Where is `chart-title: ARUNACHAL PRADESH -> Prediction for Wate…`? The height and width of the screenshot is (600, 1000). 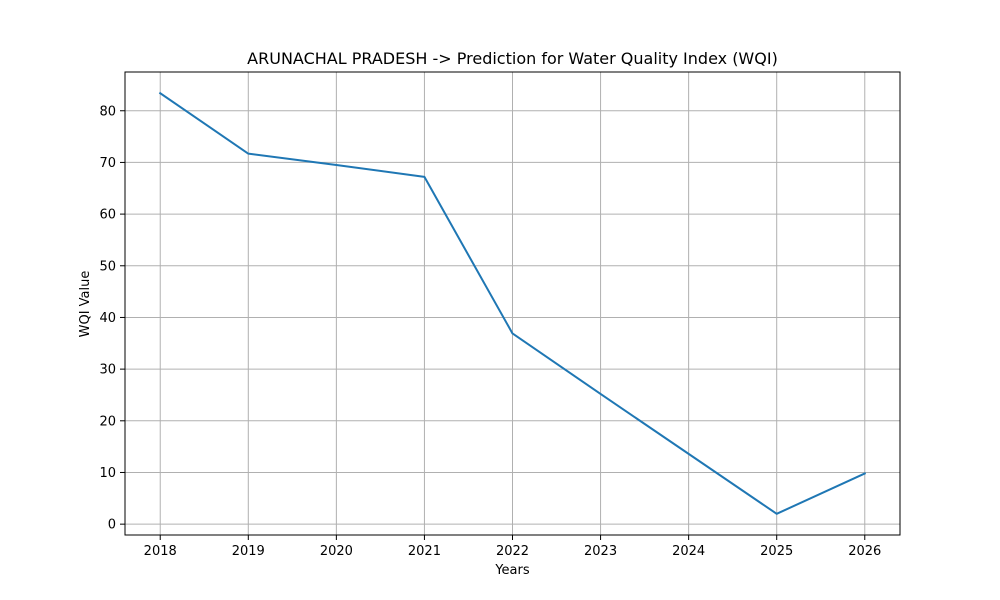 chart-title: ARUNACHAL PRADESH -> Prediction for Wate… is located at coordinates (512, 58).